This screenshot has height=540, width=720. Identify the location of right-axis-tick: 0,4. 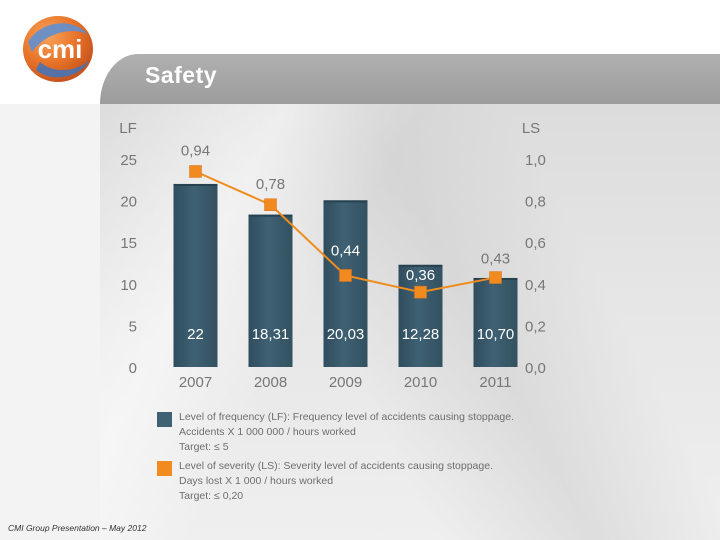
(535, 285).